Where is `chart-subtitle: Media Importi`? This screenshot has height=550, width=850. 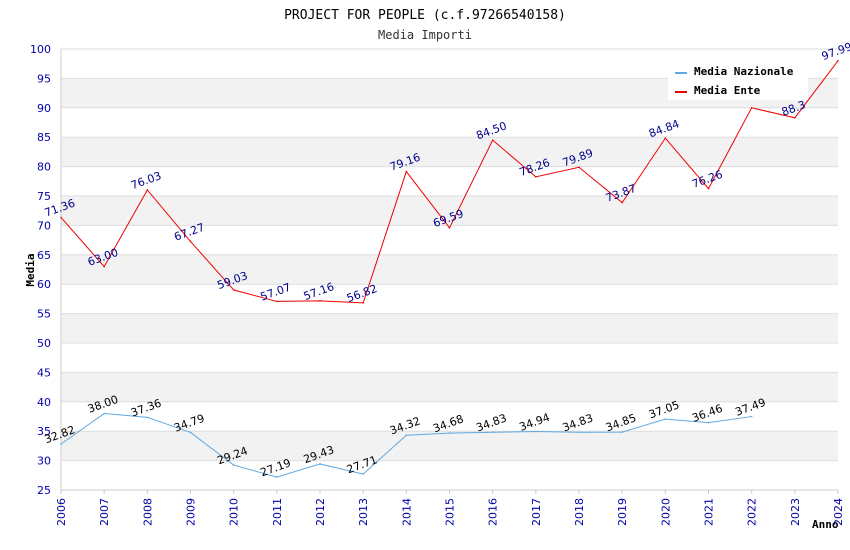 chart-subtitle: Media Importi is located at coordinates (425, 35).